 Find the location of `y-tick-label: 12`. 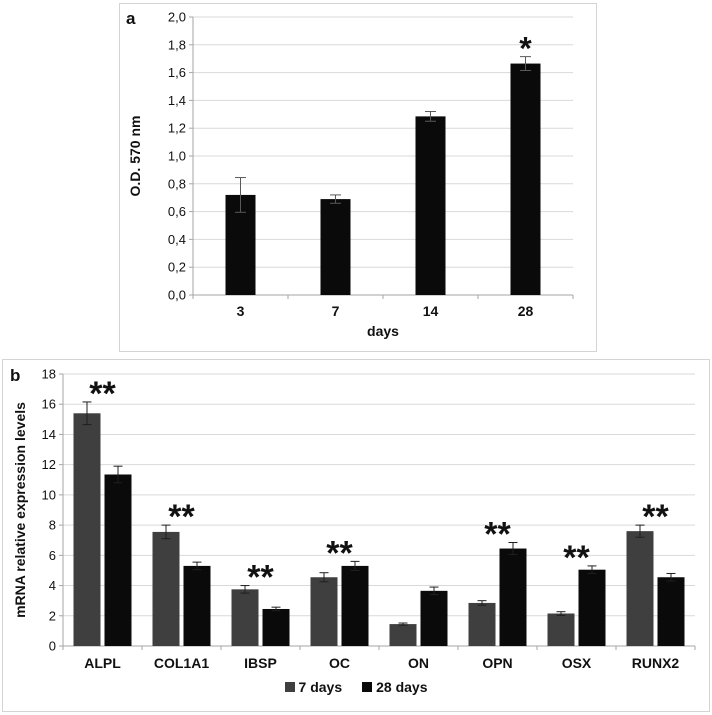

y-tick-label: 12 is located at coordinates (49, 464).